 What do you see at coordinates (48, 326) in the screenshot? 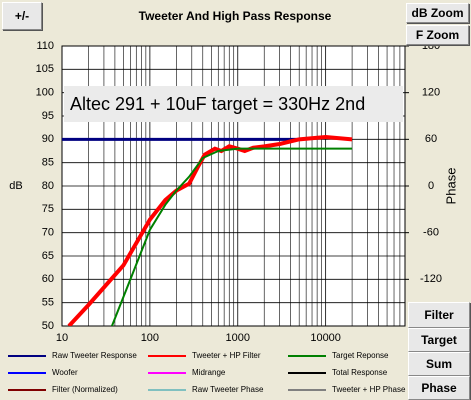
I see `y-tick-label: 50` at bounding box center [48, 326].